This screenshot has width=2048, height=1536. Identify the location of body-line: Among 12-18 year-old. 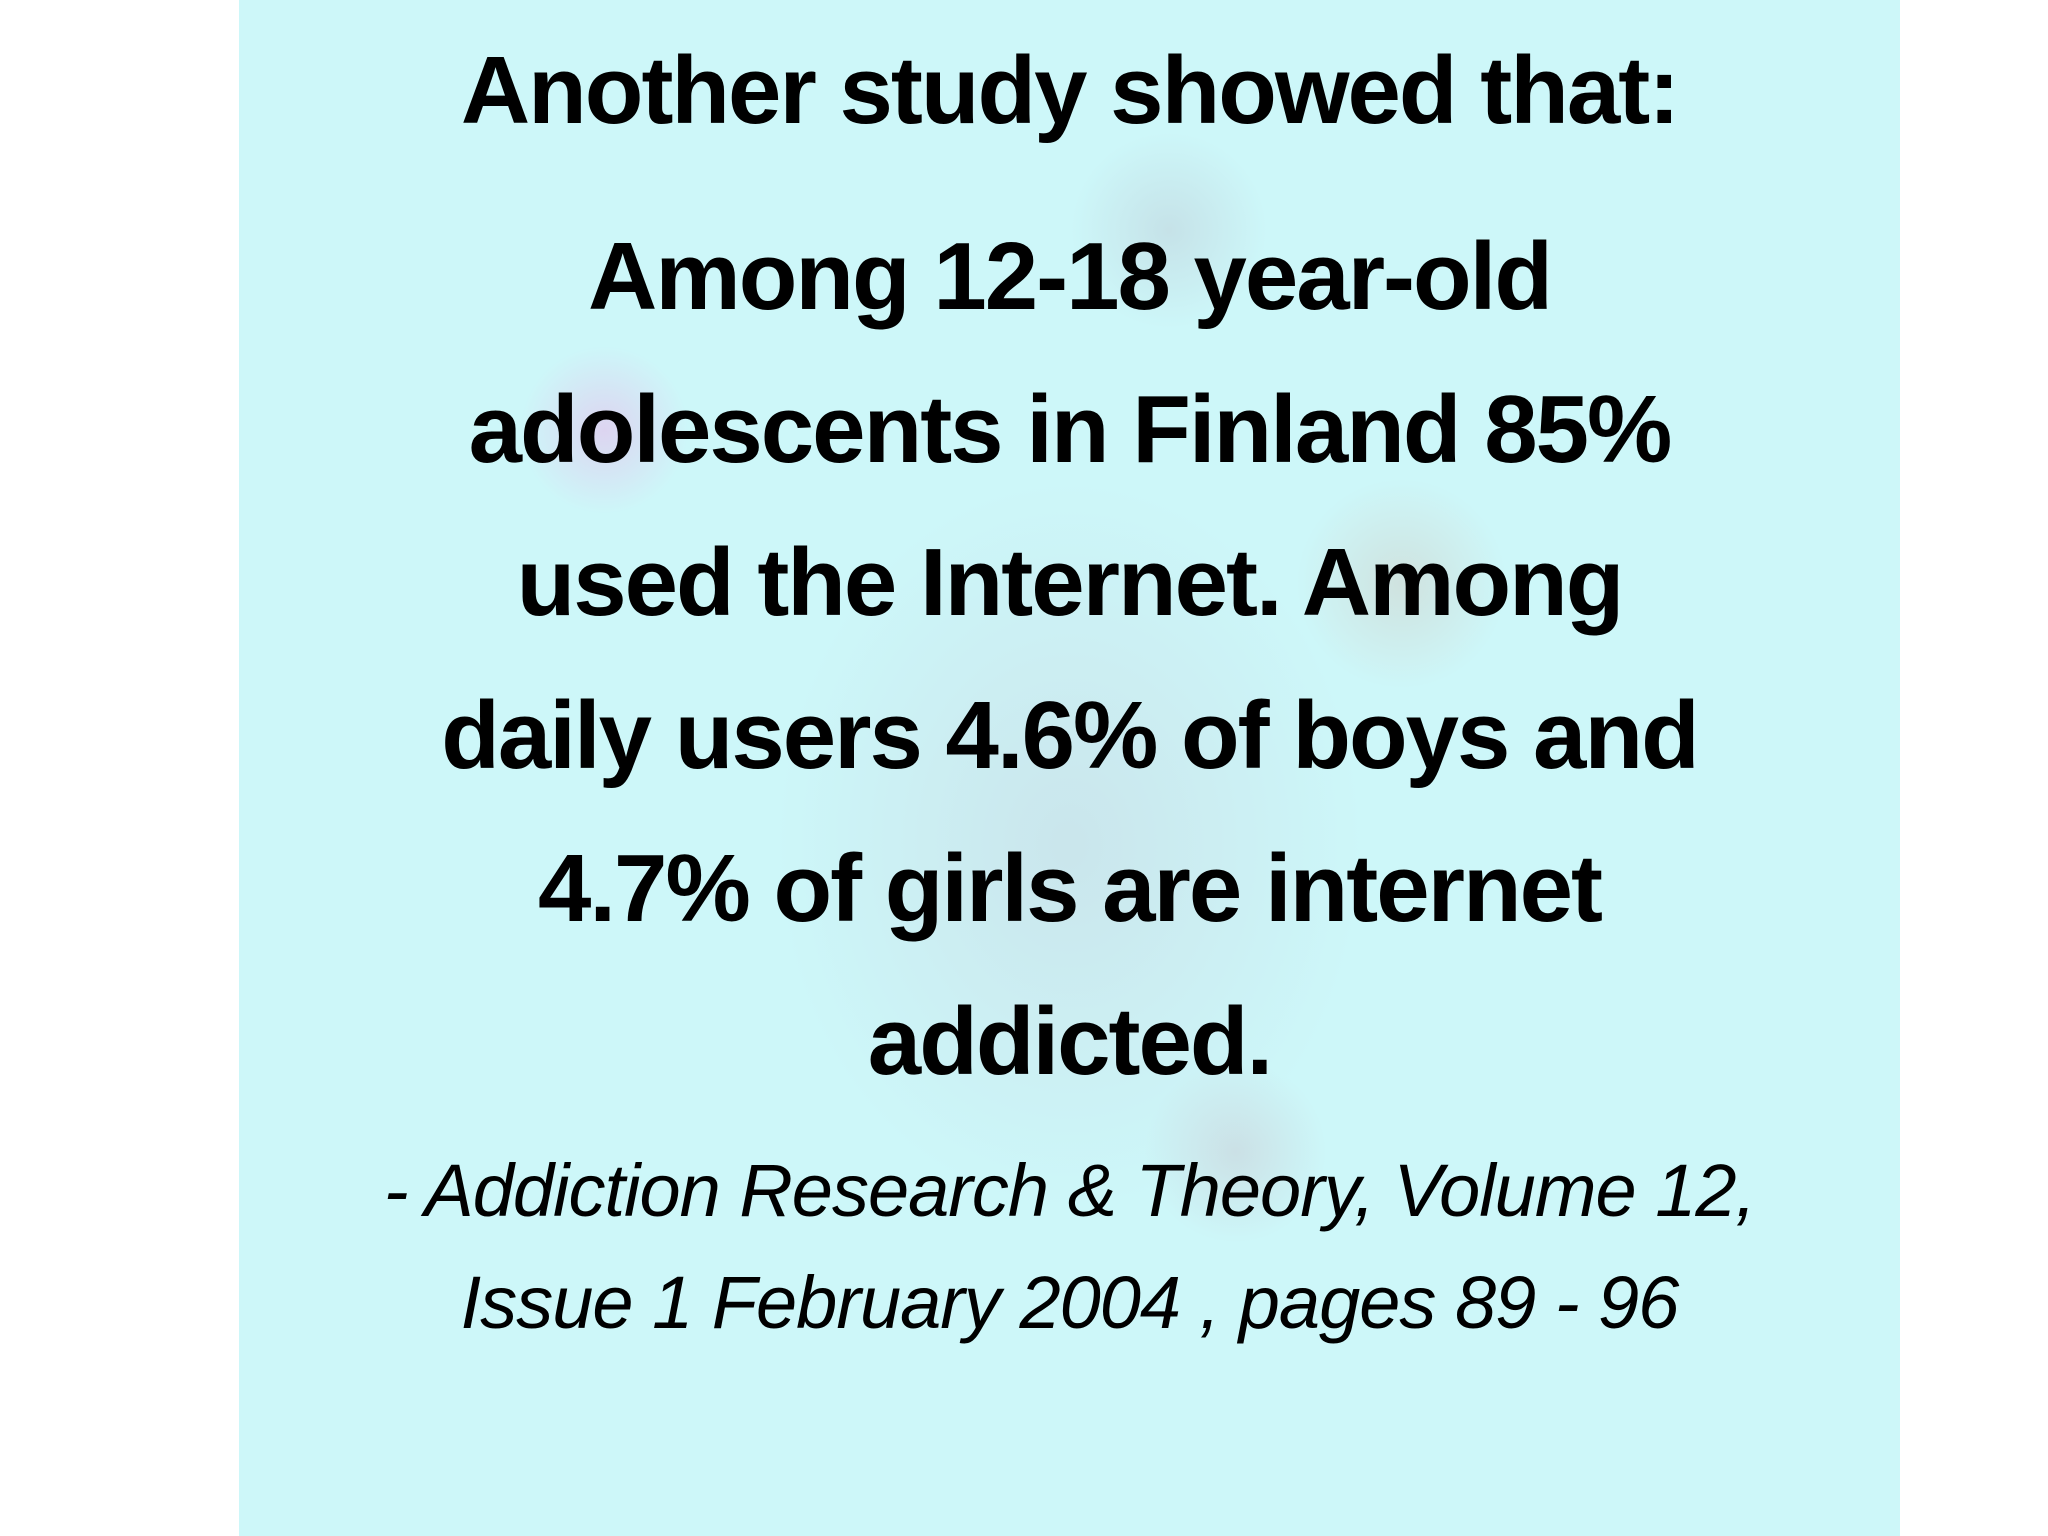
(1070, 276).